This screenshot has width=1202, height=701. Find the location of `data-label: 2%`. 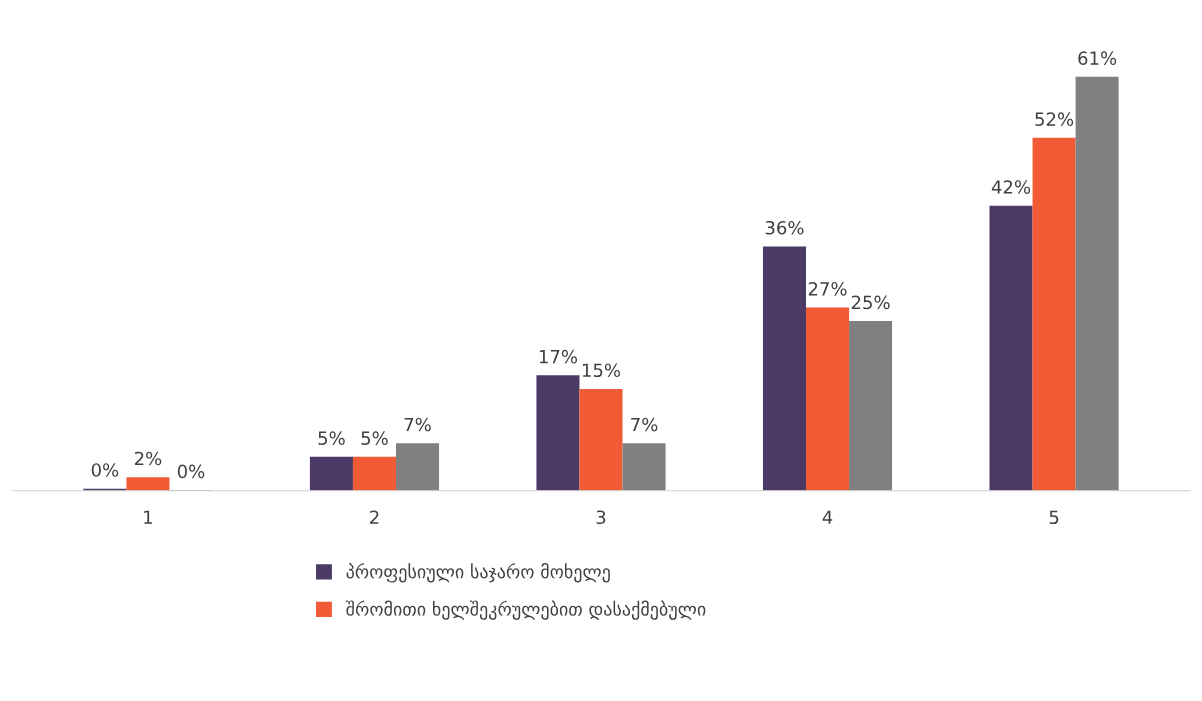

data-label: 2% is located at coordinates (148, 458).